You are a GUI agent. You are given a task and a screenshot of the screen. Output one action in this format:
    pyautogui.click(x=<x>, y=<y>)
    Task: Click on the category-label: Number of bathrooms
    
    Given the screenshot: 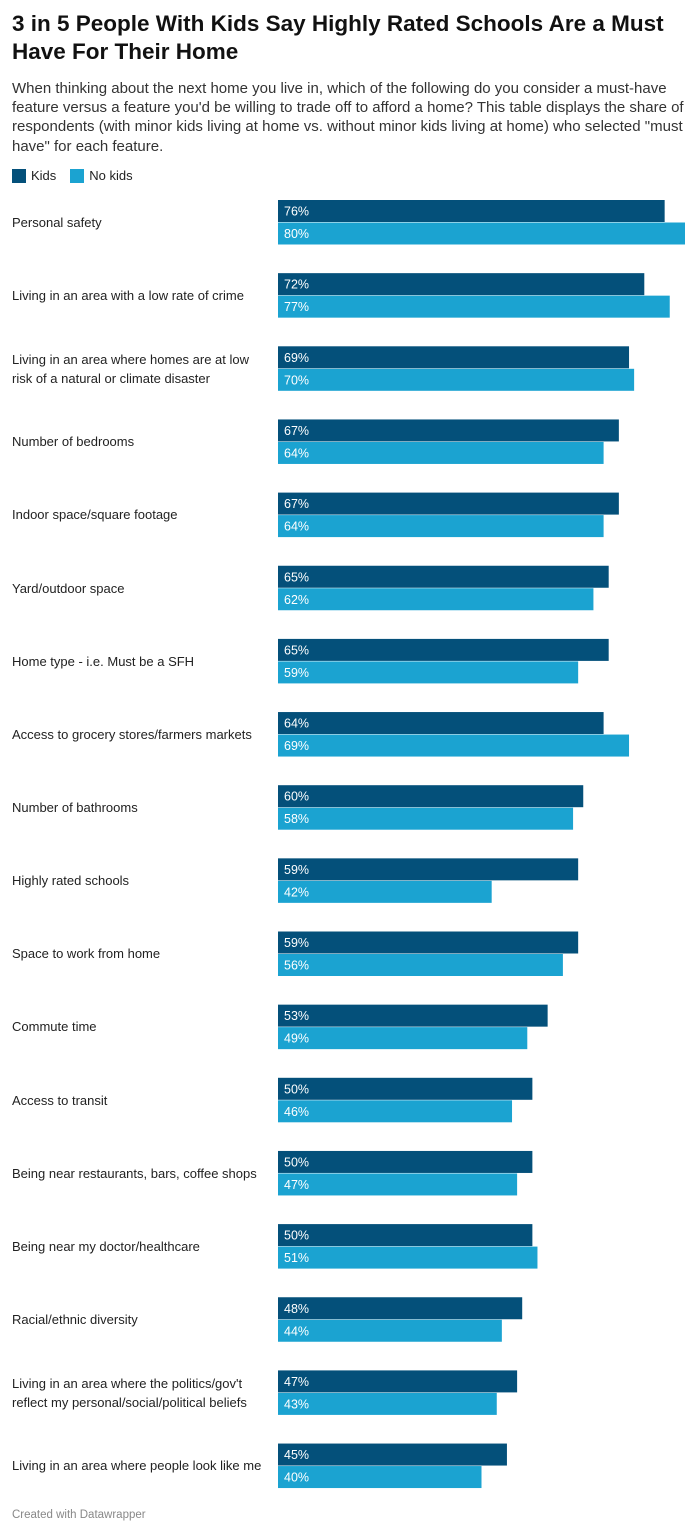 What is the action you would take?
    pyautogui.click(x=143, y=807)
    